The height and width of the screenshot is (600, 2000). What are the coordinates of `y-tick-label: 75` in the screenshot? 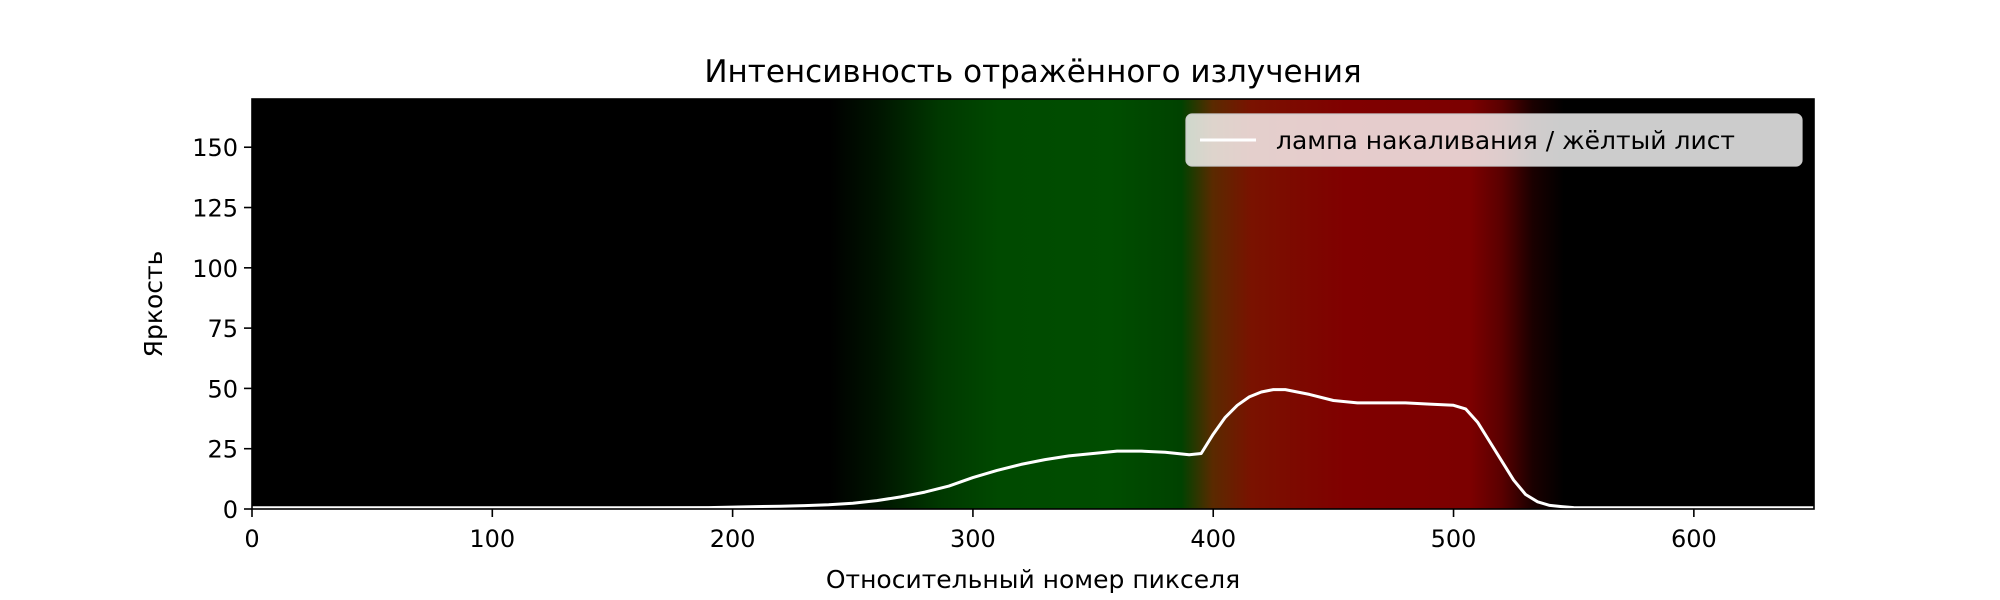 It's located at (222, 329).